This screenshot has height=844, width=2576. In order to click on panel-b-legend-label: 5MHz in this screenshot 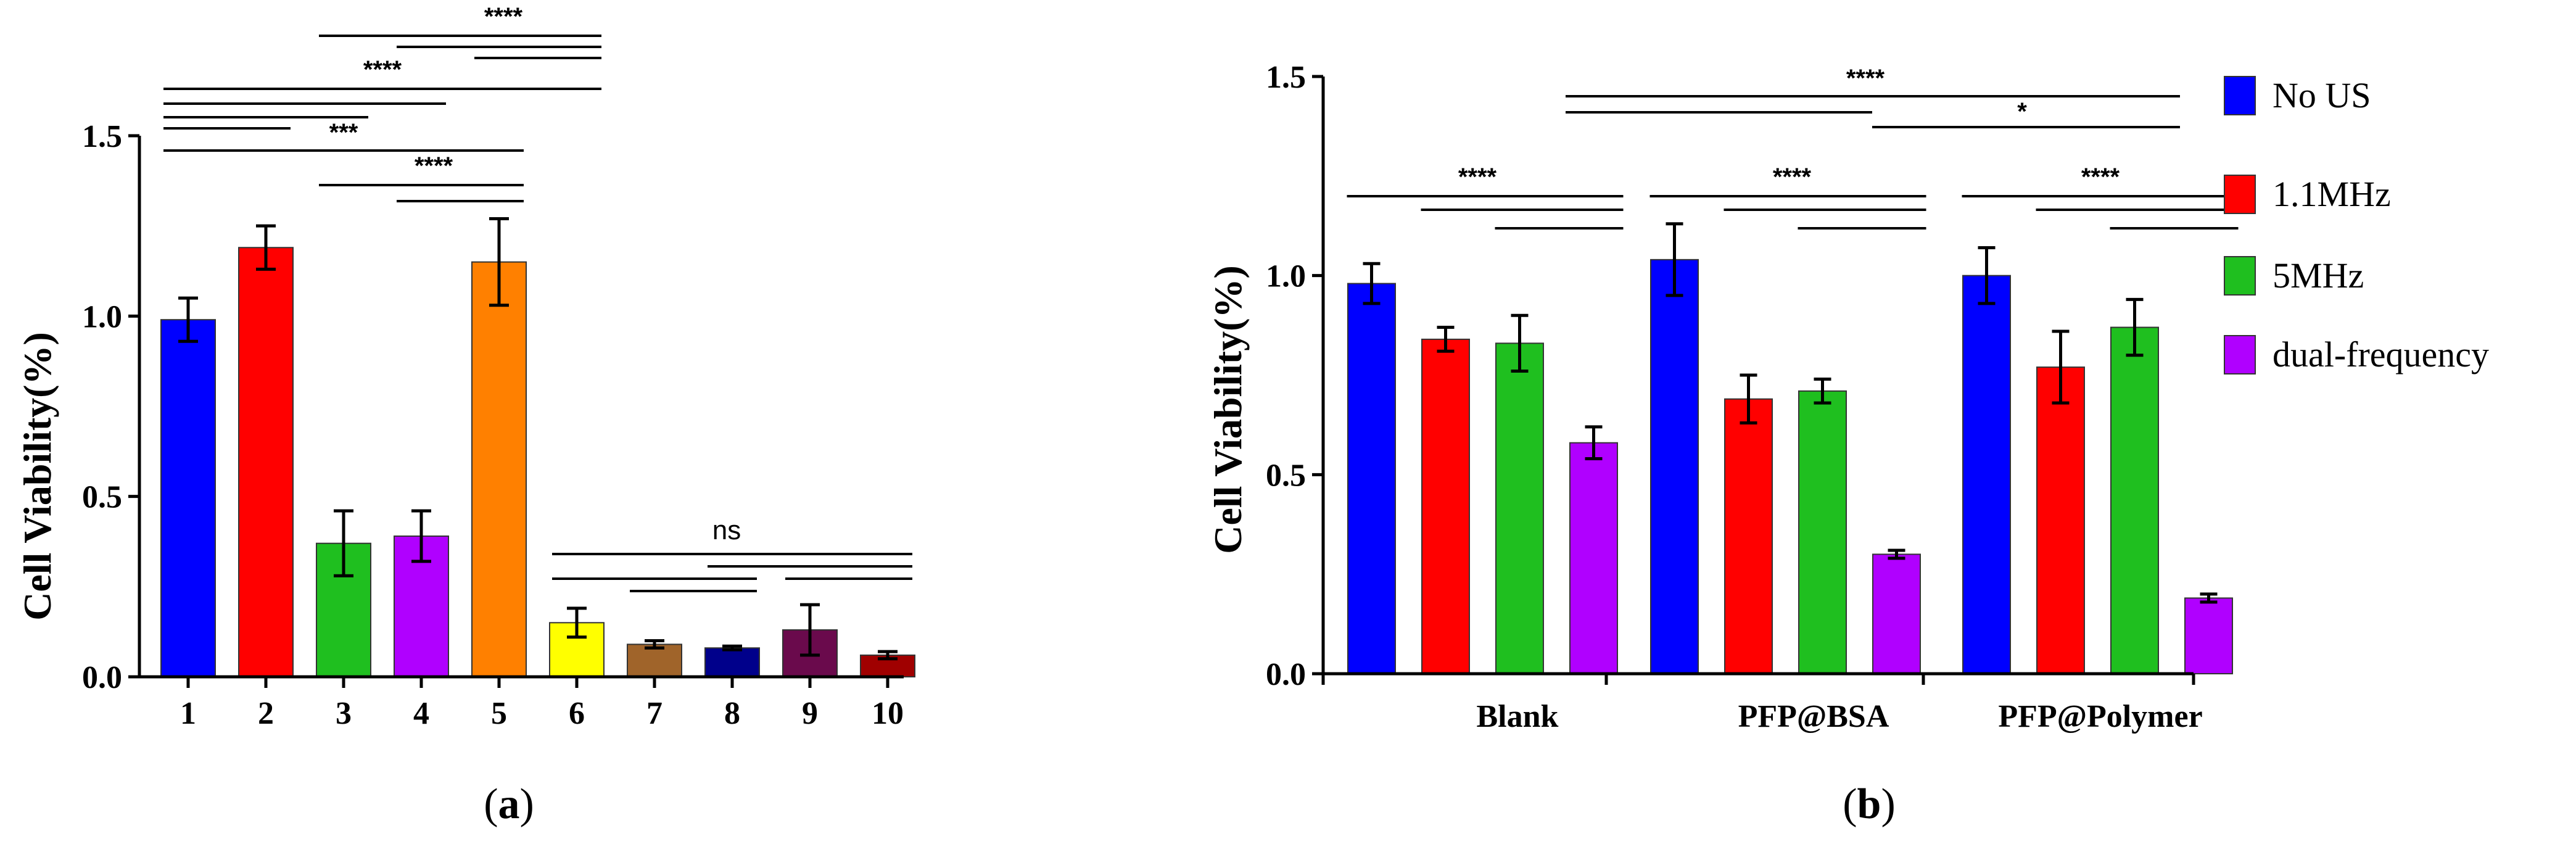, I will do `click(2318, 275)`.